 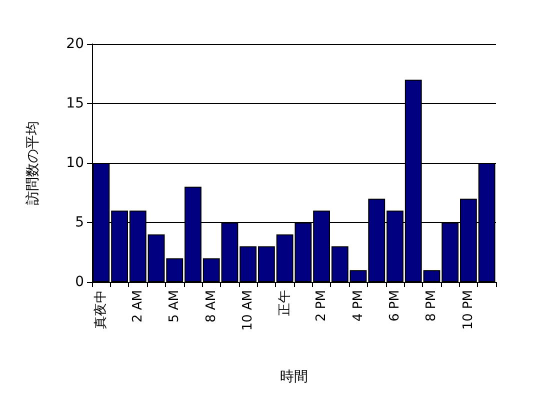 I want to click on y-tick-label: 0, so click(x=79, y=282).